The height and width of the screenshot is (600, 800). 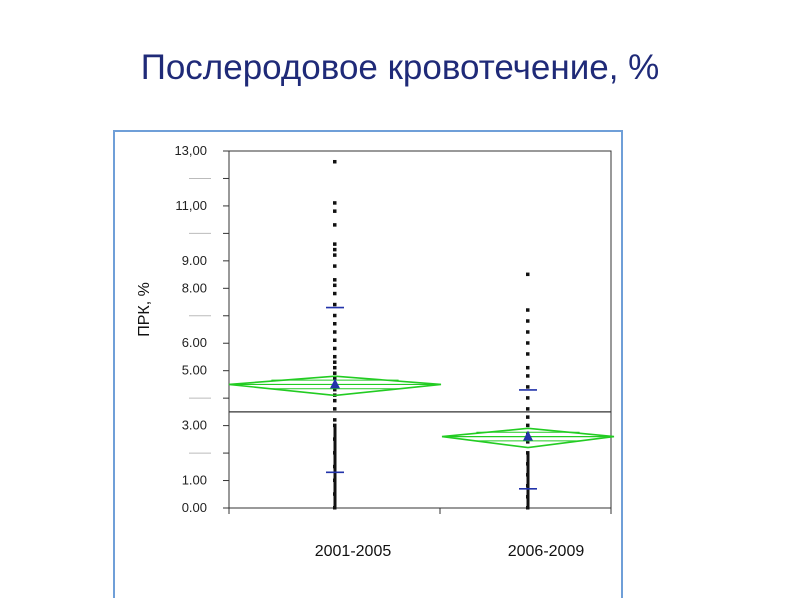 I want to click on slide-title: Послеродовое кровотечение, %, so click(x=400, y=67).